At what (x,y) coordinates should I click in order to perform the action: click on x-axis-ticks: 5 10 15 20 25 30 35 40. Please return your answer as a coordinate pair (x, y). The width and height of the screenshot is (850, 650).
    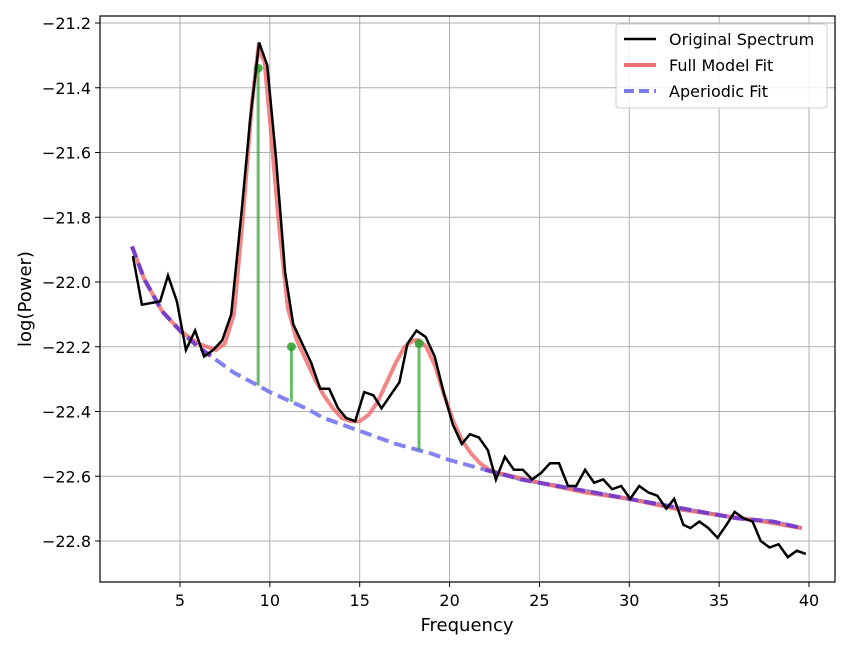
    Looking at the image, I should click on (497, 596).